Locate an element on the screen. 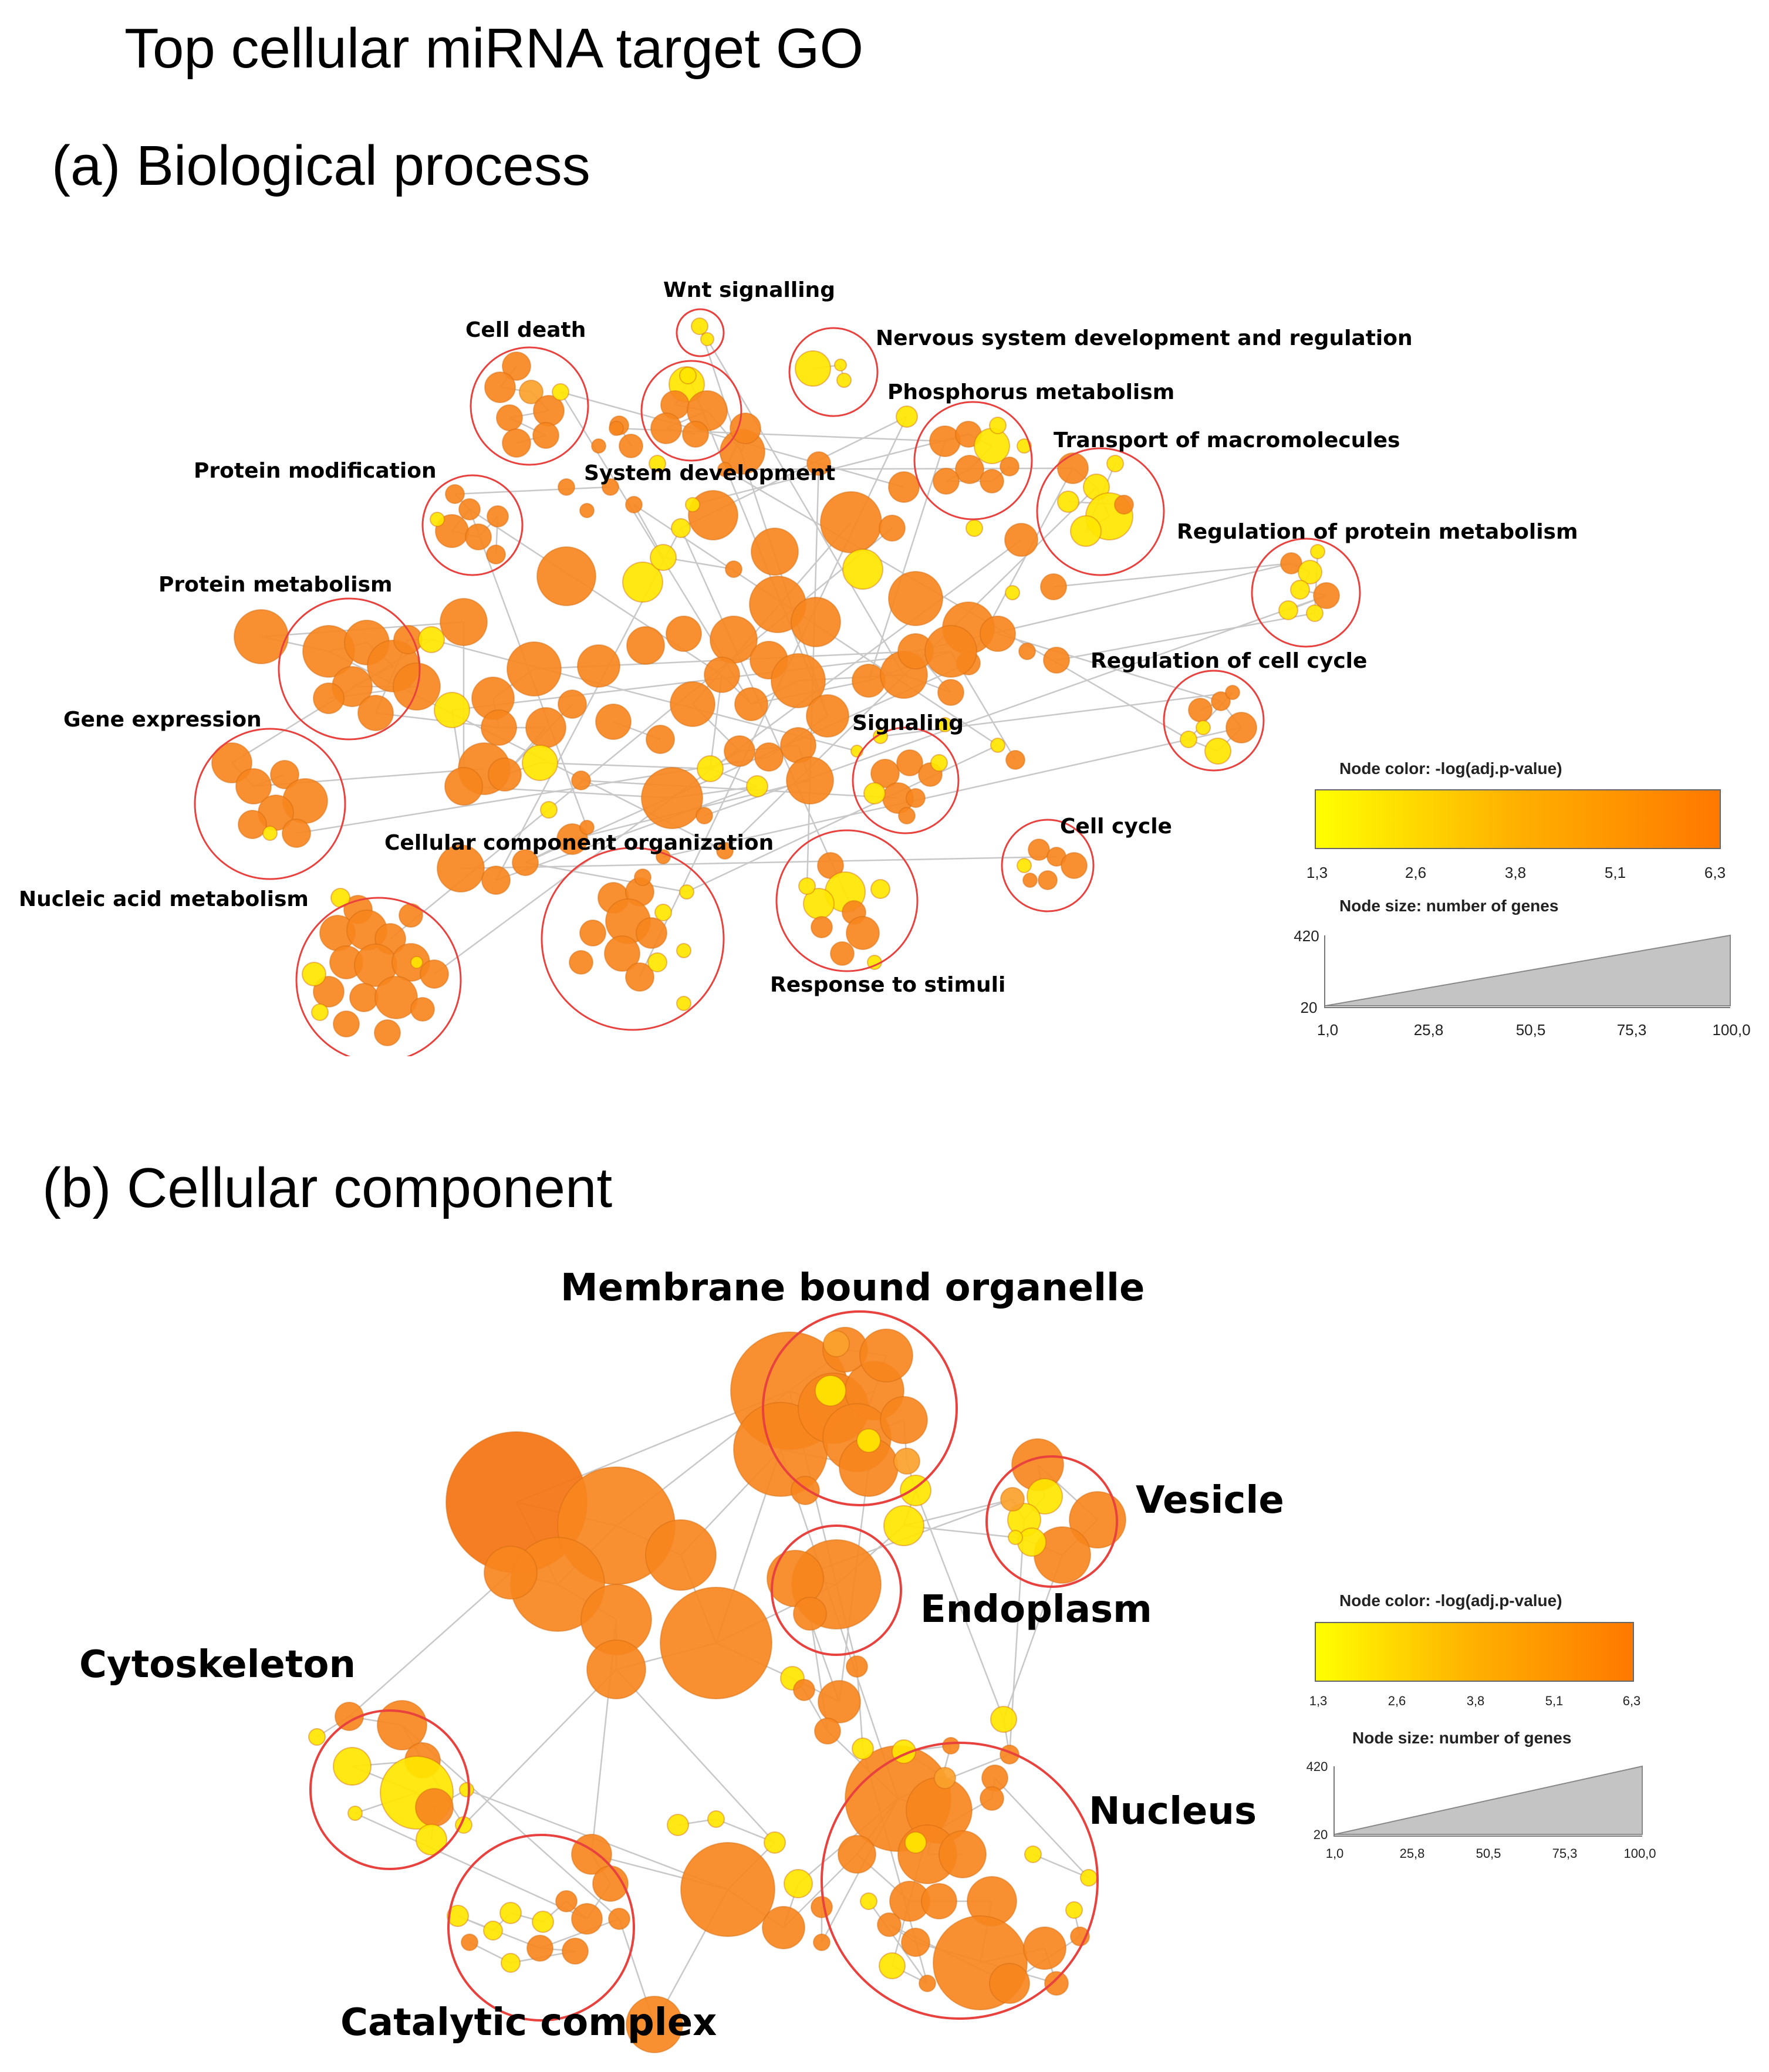 This screenshot has height=2072, width=1769. legend-a-size-triangle is located at coordinates (1528, 970).